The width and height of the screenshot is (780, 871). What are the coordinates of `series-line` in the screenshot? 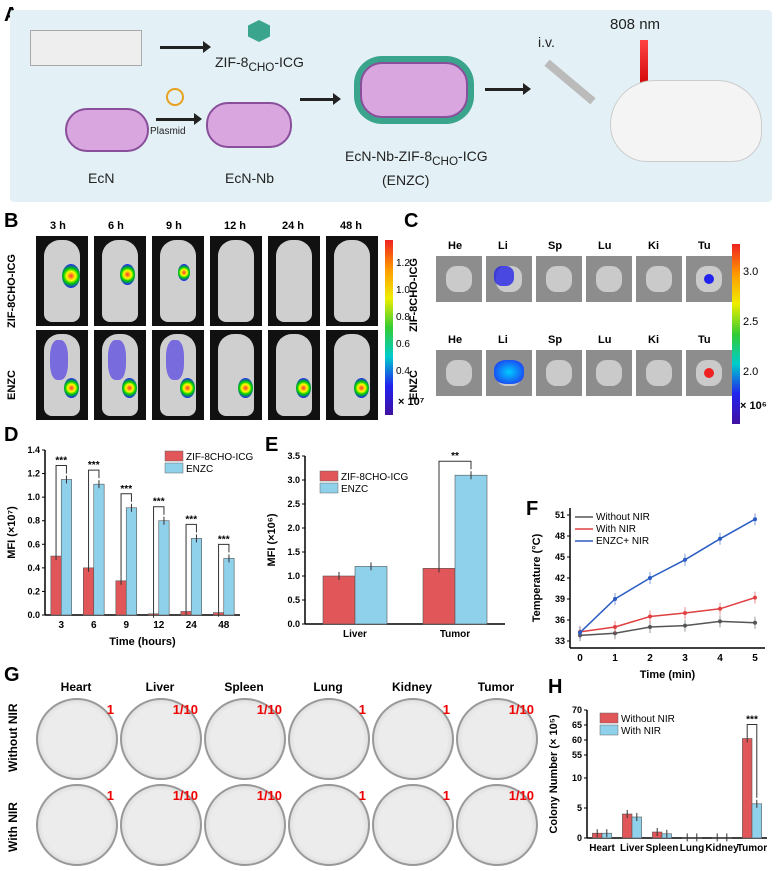 It's located at (667, 614).